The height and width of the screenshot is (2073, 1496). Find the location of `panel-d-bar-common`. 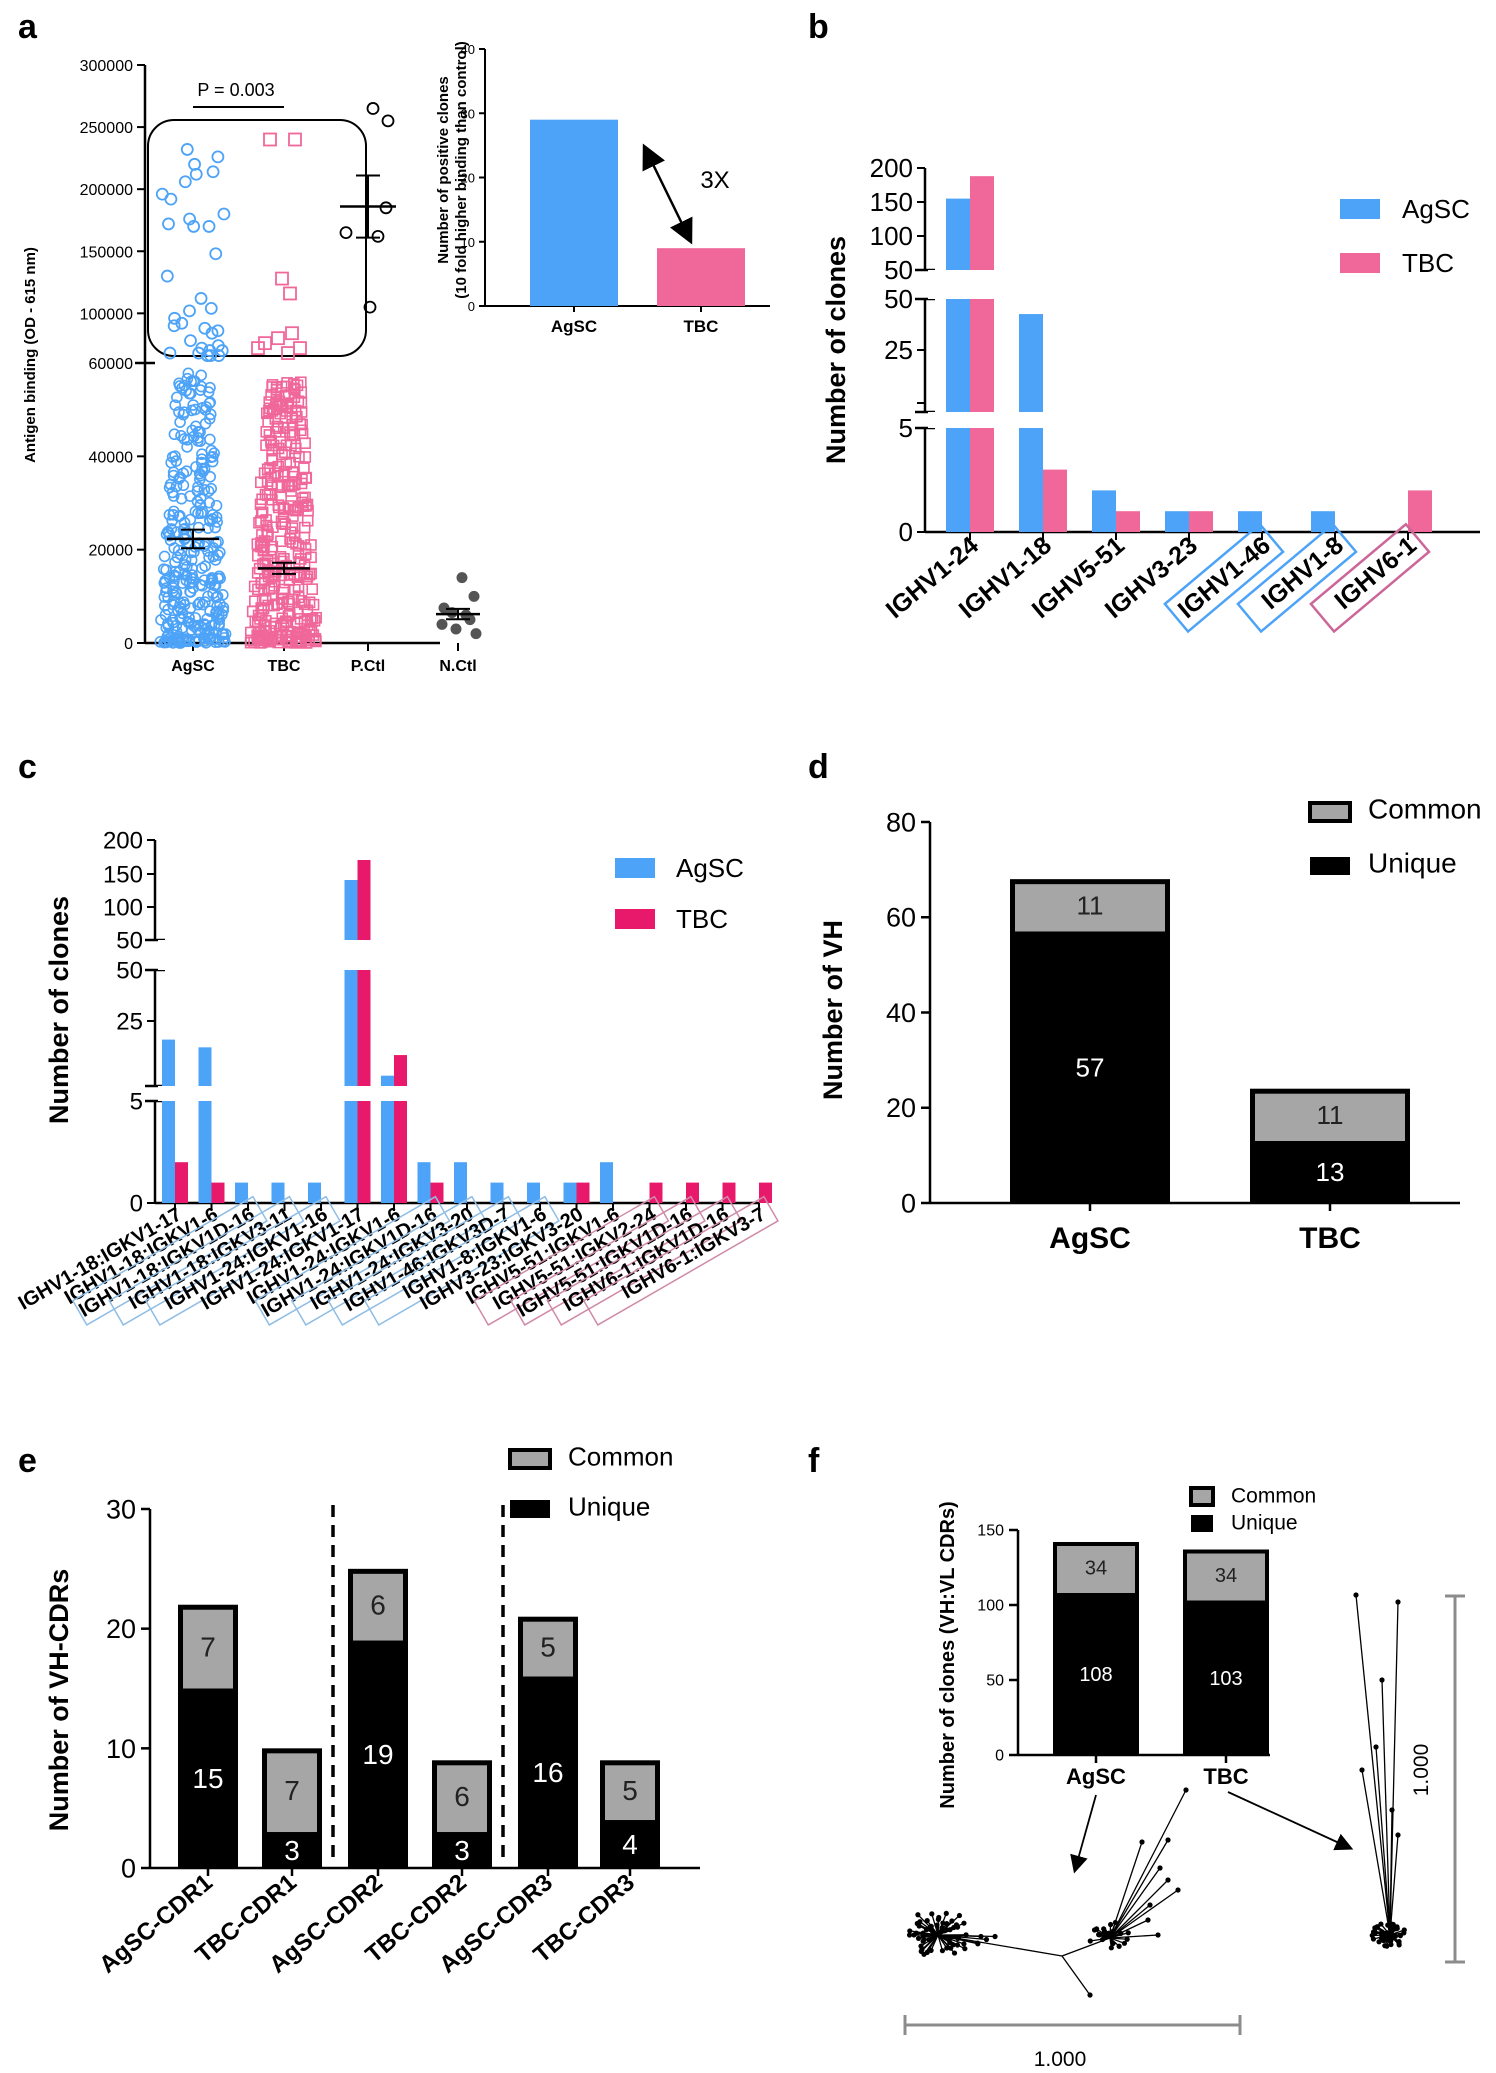

panel-d-bar-common is located at coordinates (1090, 908).